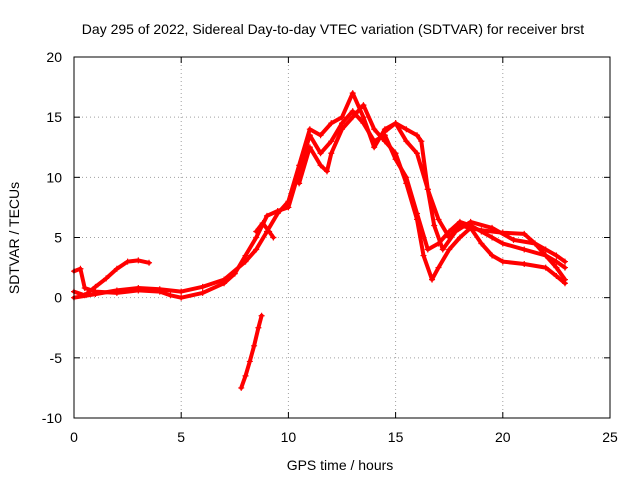  Describe the element at coordinates (289, 437) in the screenshot. I see `x-tick-label: 10` at that location.